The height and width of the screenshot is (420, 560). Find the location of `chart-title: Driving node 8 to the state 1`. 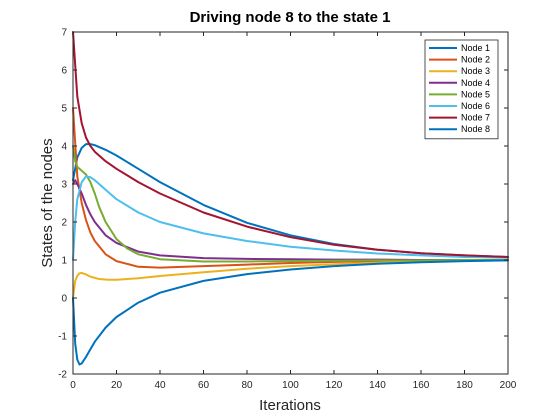

chart-title: Driving node 8 to the state 1 is located at coordinates (290, 17).